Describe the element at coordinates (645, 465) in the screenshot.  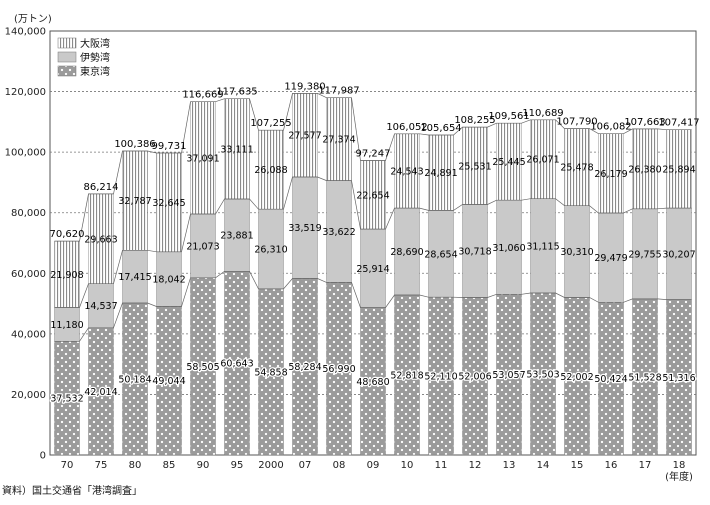
I see `x-tick-label: 17` at that location.